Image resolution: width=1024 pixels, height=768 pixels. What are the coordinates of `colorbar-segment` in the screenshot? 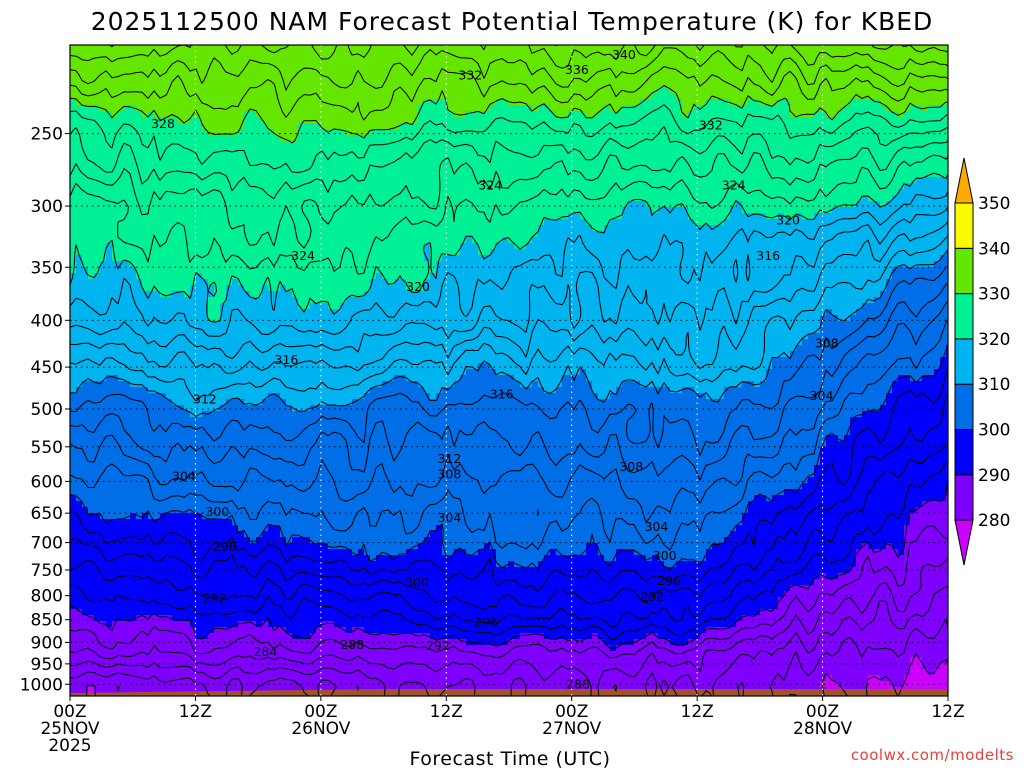 It's located at (964, 271).